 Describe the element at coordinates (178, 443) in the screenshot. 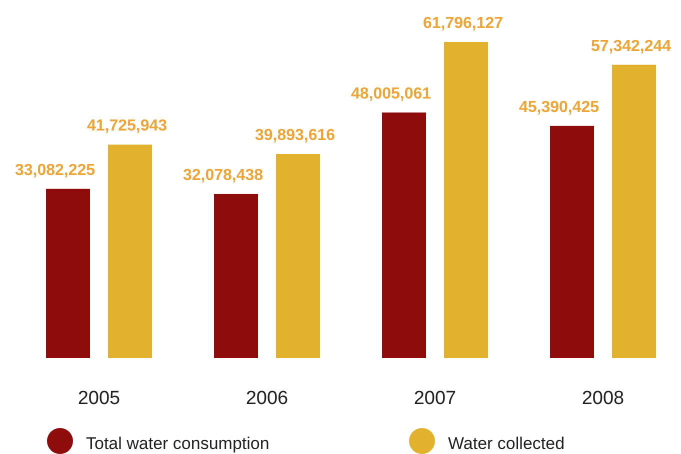

I see `legend-label: Total water consumption` at that location.